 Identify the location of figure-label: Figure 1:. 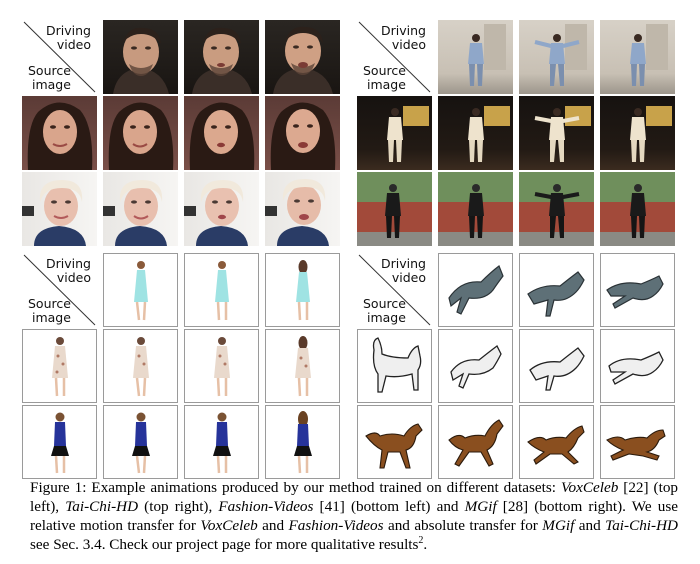
(58, 487).